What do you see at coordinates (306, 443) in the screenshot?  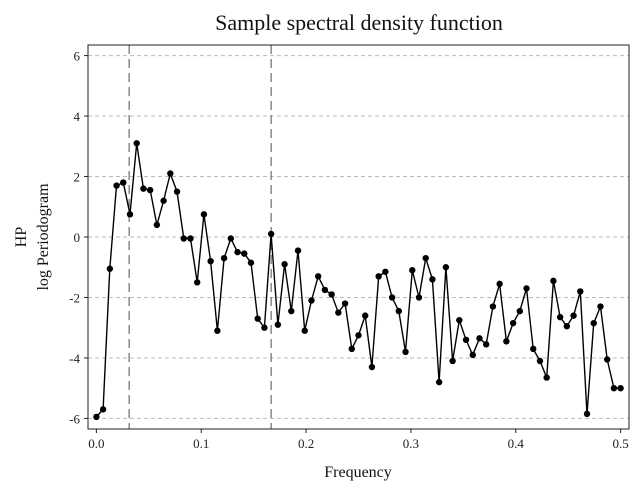 I see `x-tick-label-2: 0.2` at bounding box center [306, 443].